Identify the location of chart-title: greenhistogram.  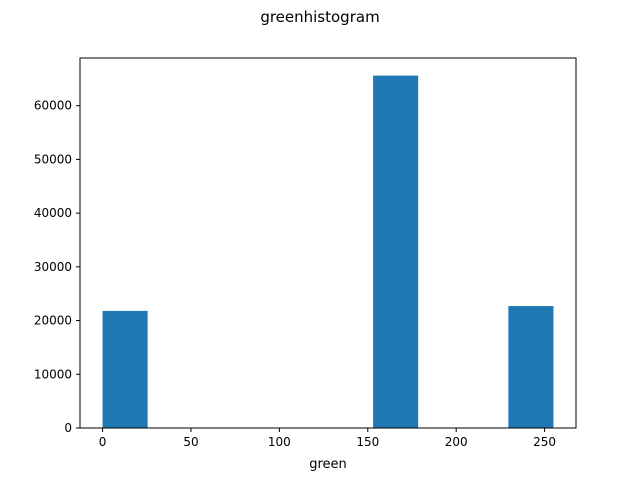
(319, 17).